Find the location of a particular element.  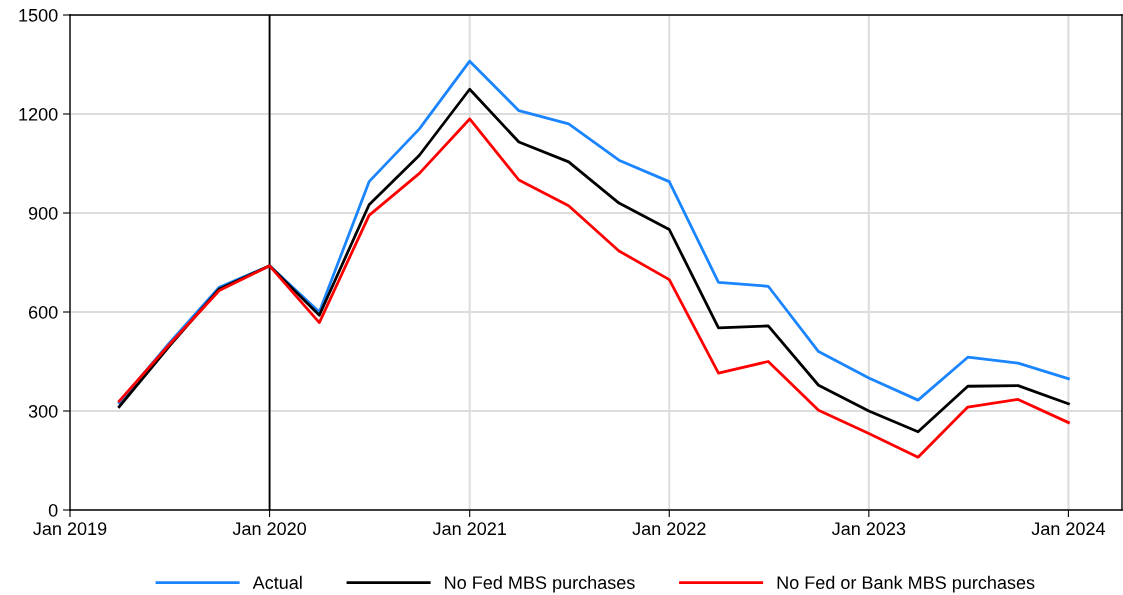

y-tick-label: 1200 is located at coordinates (38, 114).